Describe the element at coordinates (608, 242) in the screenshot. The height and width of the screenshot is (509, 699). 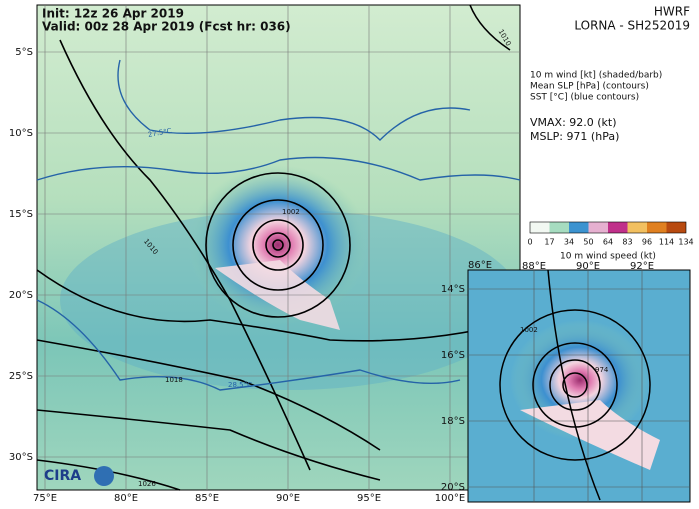
I see `colorbar-tick: 64` at that location.